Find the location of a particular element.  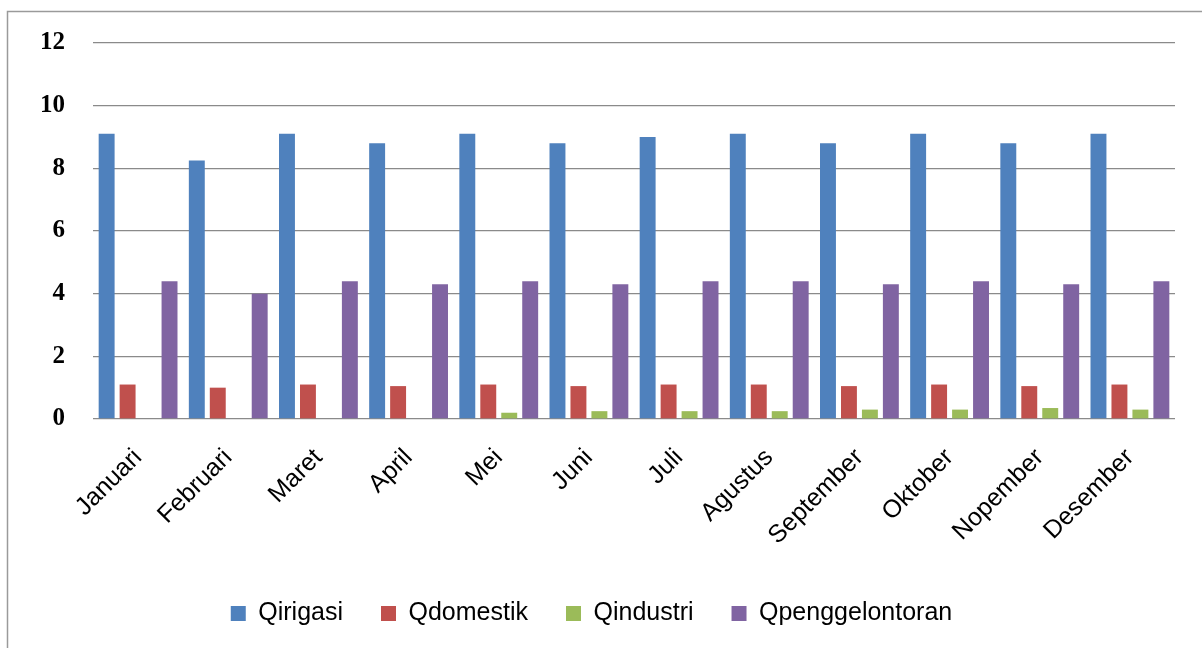

y-tick-label: 6 is located at coordinates (58, 229).